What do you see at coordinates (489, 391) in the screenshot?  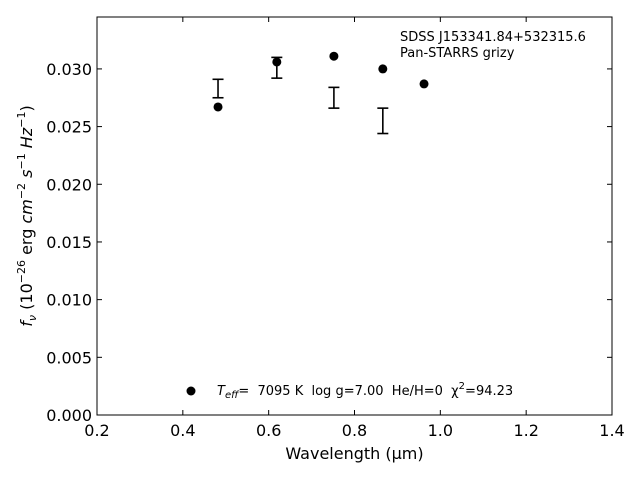 I see `legend-chi-value: =94.23` at bounding box center [489, 391].